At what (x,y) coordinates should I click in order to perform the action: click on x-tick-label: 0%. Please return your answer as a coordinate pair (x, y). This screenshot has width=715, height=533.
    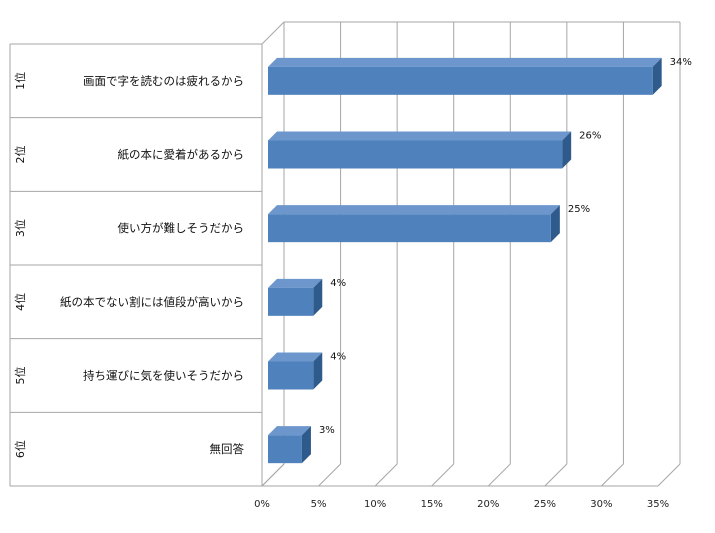
    Looking at the image, I should click on (262, 504).